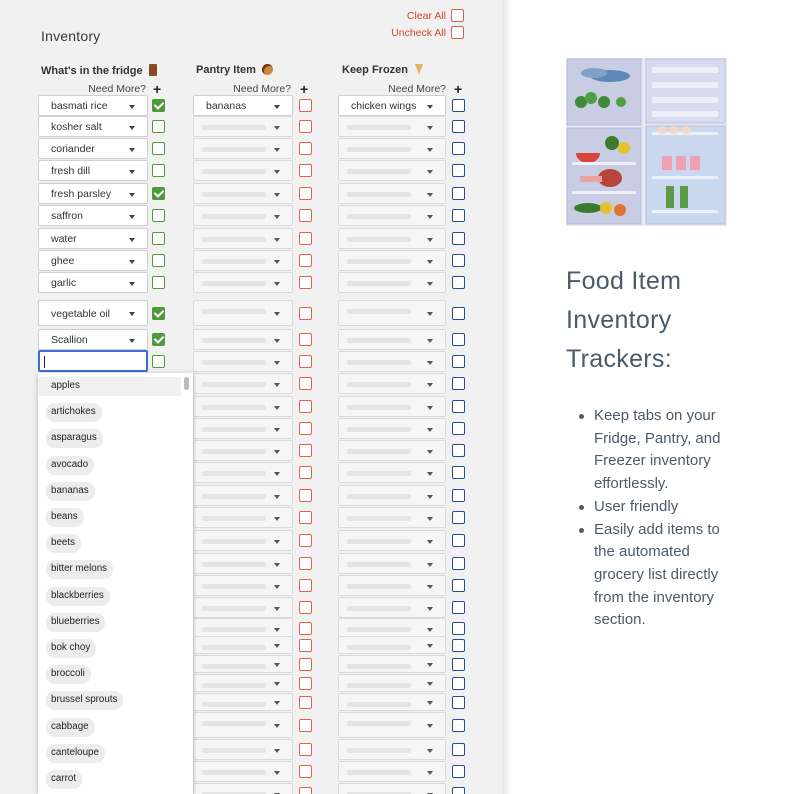 The width and height of the screenshot is (794, 794). What do you see at coordinates (93, 215) in the screenshot?
I see `fridge-item-select: saffron` at bounding box center [93, 215].